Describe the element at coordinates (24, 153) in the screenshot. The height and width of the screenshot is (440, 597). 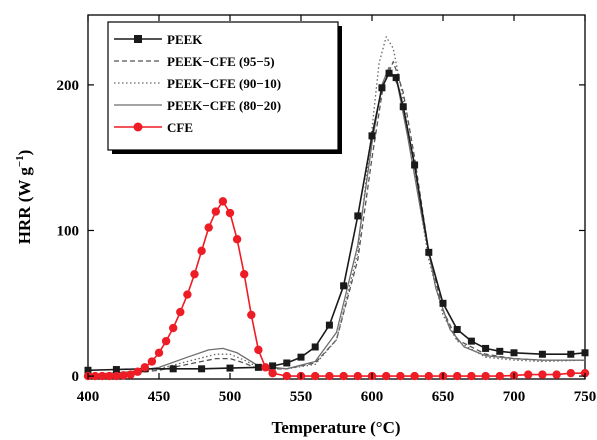
I see `y-axis-title-tail: )` at that location.